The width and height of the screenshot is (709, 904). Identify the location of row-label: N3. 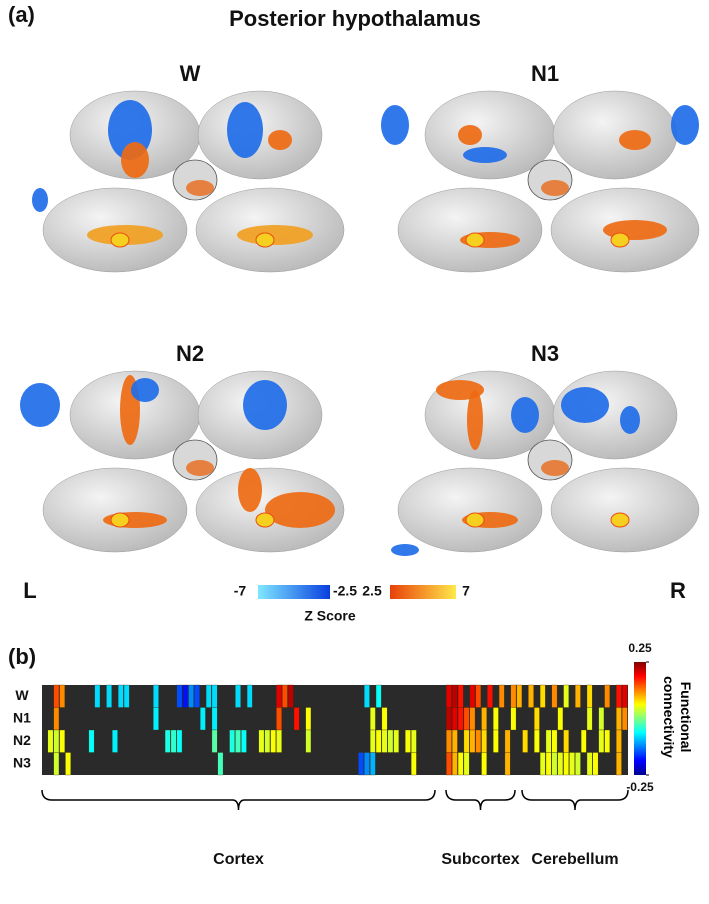
(22, 762).